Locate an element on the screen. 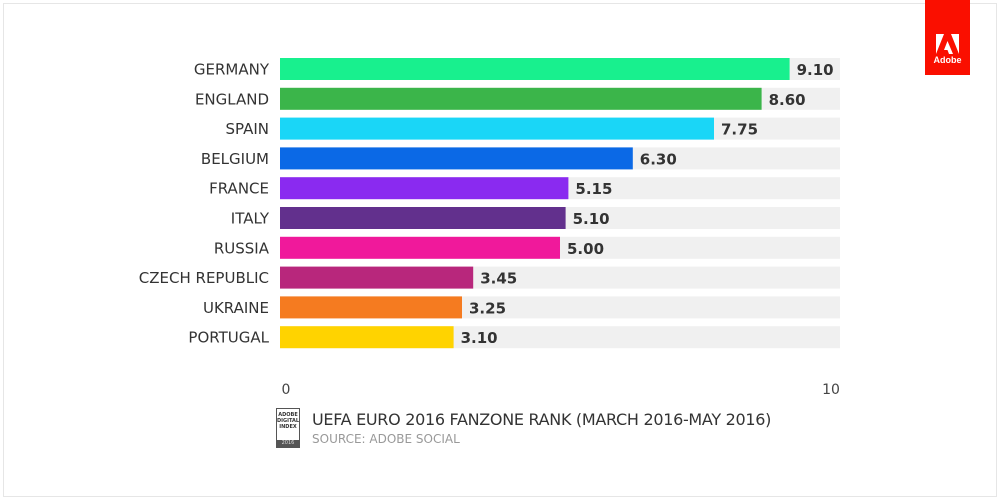  adobe-logo: Adobe is located at coordinates (947, 37).